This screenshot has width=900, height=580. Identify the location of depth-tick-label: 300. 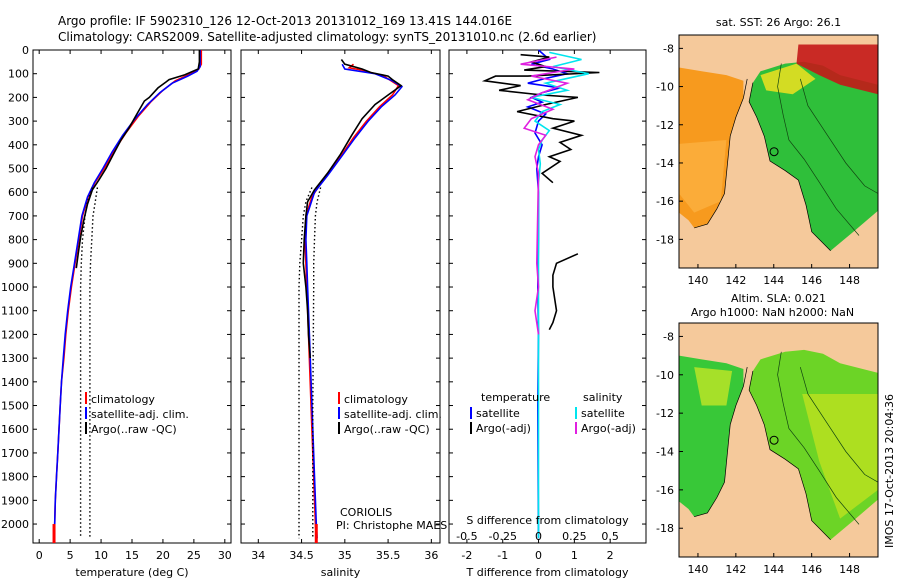
(18, 121).